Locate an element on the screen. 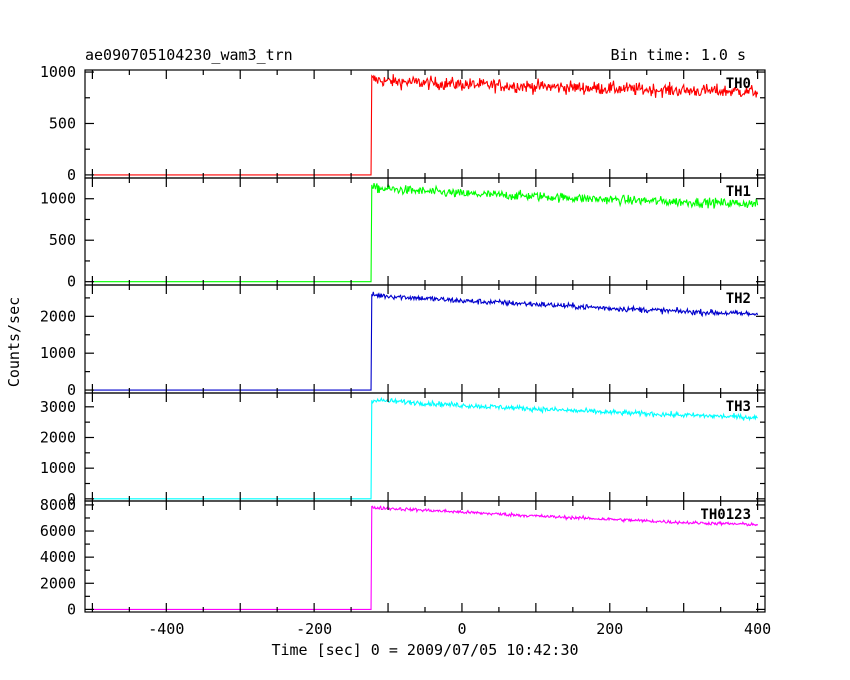  x-tick-label: 400 is located at coordinates (757, 629).